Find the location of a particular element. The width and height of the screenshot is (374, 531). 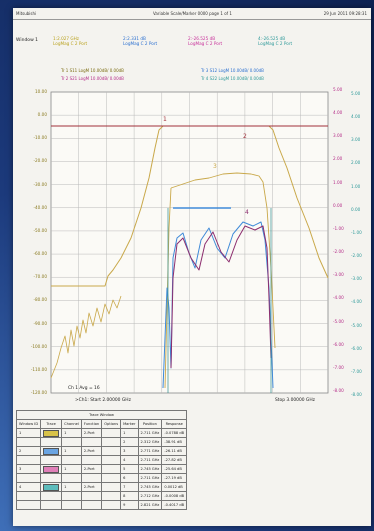

trace-label-3: Tr 3 S12 LogM 10.00dB/ 0.00dB is located at coordinates (232, 70).